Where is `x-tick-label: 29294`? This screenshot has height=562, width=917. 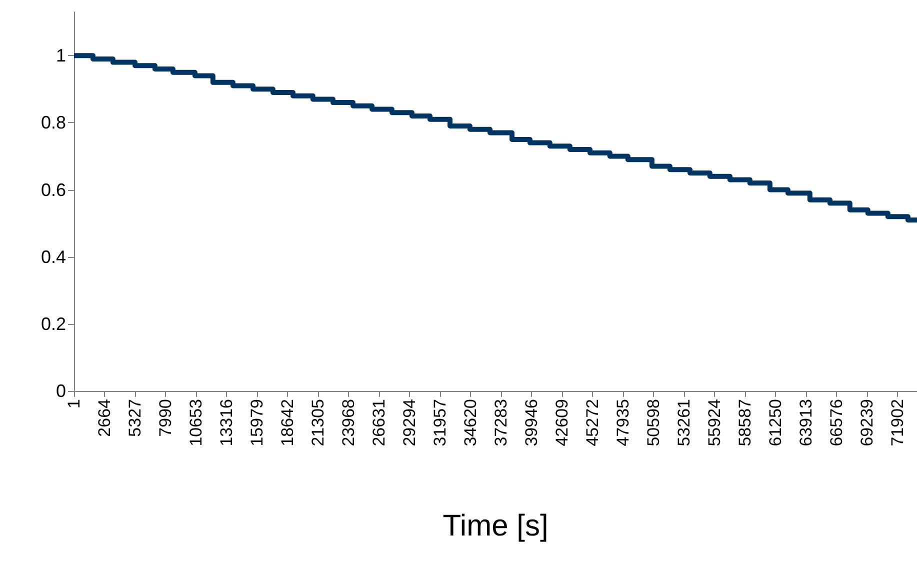
x-tick-label: 29294 is located at coordinates (410, 422).